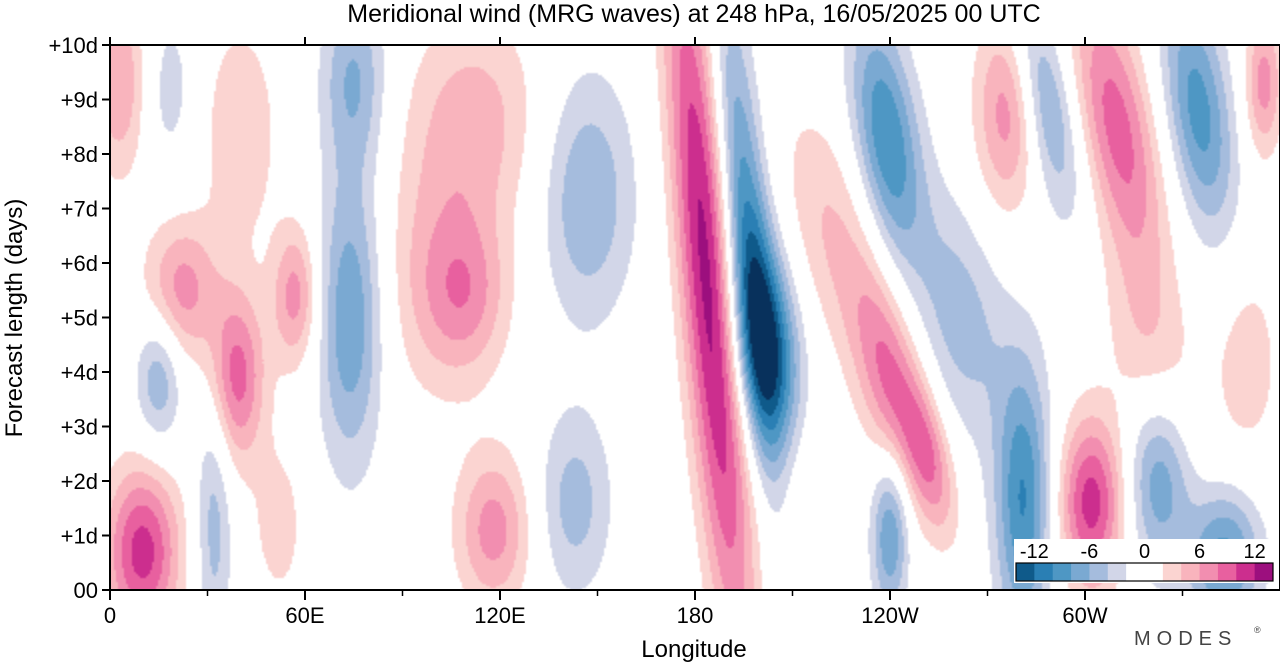 The height and width of the screenshot is (669, 1280). I want to click on y-axis-label: Forecast length (days), so click(14, 318).